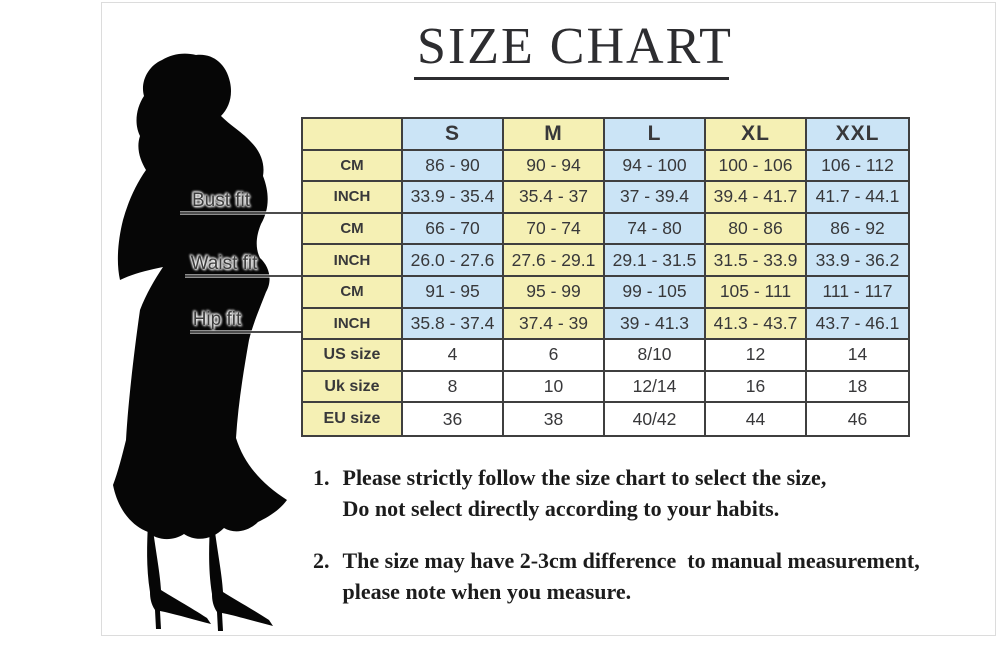  Describe the element at coordinates (554, 292) in the screenshot. I see `cell-hip-cm-m: 95 - 99` at that location.